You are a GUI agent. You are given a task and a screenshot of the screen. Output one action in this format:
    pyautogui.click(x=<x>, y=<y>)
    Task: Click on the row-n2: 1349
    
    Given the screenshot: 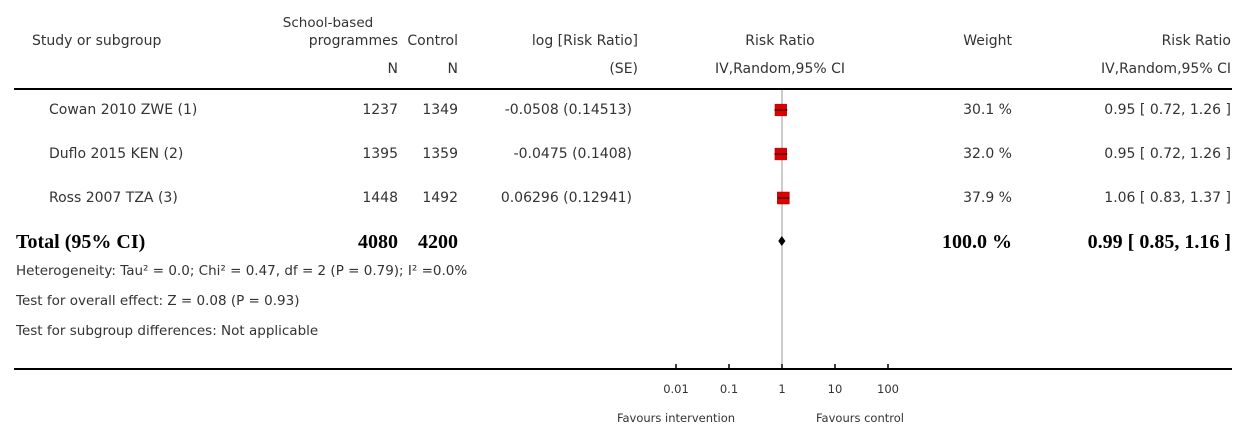 What is the action you would take?
    pyautogui.click(x=440, y=110)
    